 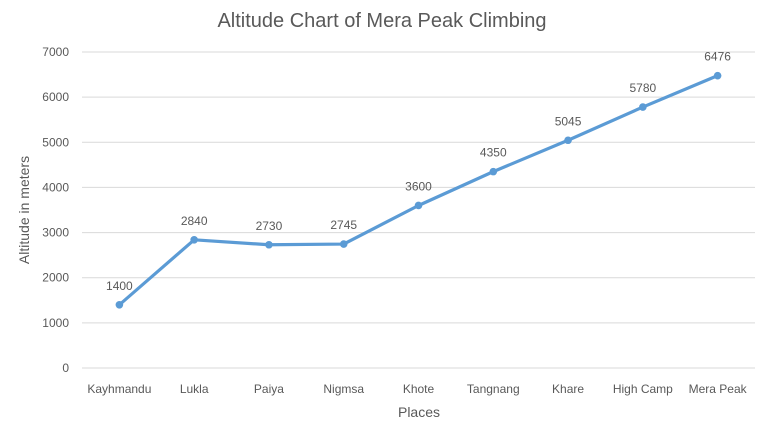 What do you see at coordinates (55, 323) in the screenshot?
I see `y-tick-label: 1000` at bounding box center [55, 323].